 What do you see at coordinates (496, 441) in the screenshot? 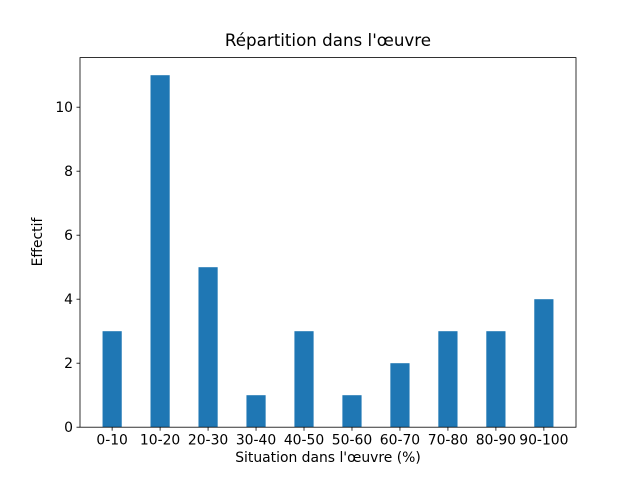
I see `x-tick-label: 80-90` at bounding box center [496, 441].